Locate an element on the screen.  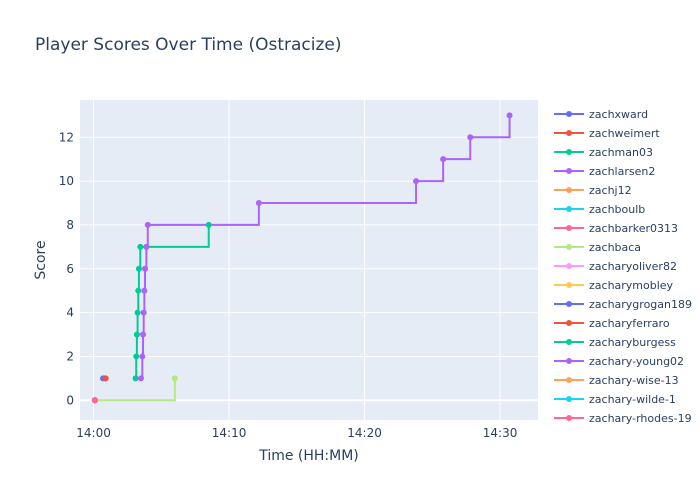
legend-item-label: zachman03 is located at coordinates (621, 152).